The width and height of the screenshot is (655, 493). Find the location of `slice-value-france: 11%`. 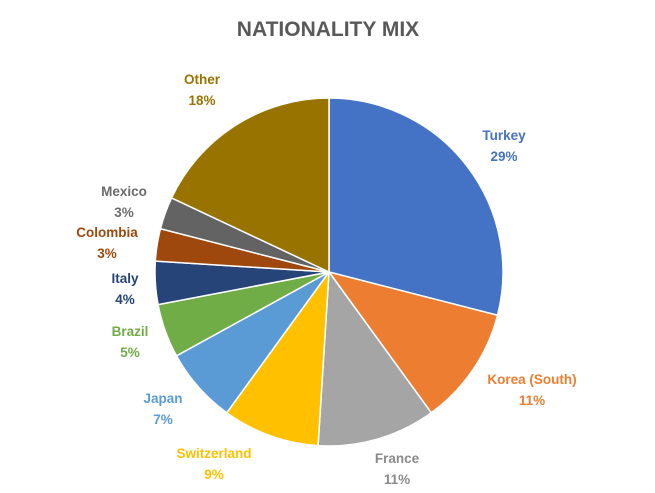

slice-value-france: 11% is located at coordinates (397, 479).